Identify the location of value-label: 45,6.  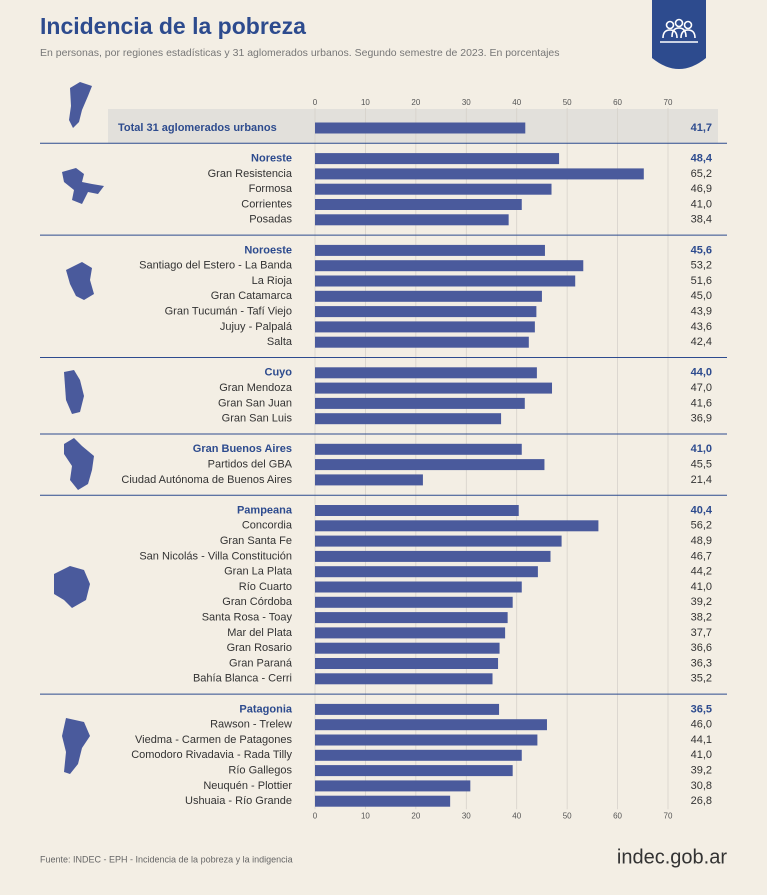
(701, 250).